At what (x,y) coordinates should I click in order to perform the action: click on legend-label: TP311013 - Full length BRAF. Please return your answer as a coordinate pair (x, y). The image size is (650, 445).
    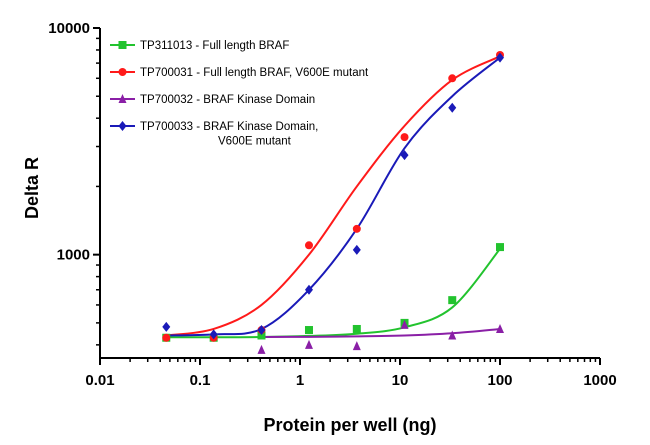
    Looking at the image, I should click on (214, 46).